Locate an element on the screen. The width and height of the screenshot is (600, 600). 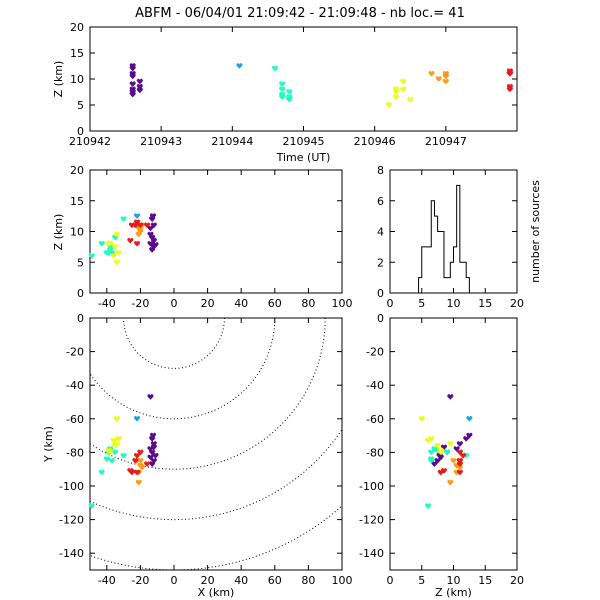
histogram-xtick-label: 0 is located at coordinates (390, 303).